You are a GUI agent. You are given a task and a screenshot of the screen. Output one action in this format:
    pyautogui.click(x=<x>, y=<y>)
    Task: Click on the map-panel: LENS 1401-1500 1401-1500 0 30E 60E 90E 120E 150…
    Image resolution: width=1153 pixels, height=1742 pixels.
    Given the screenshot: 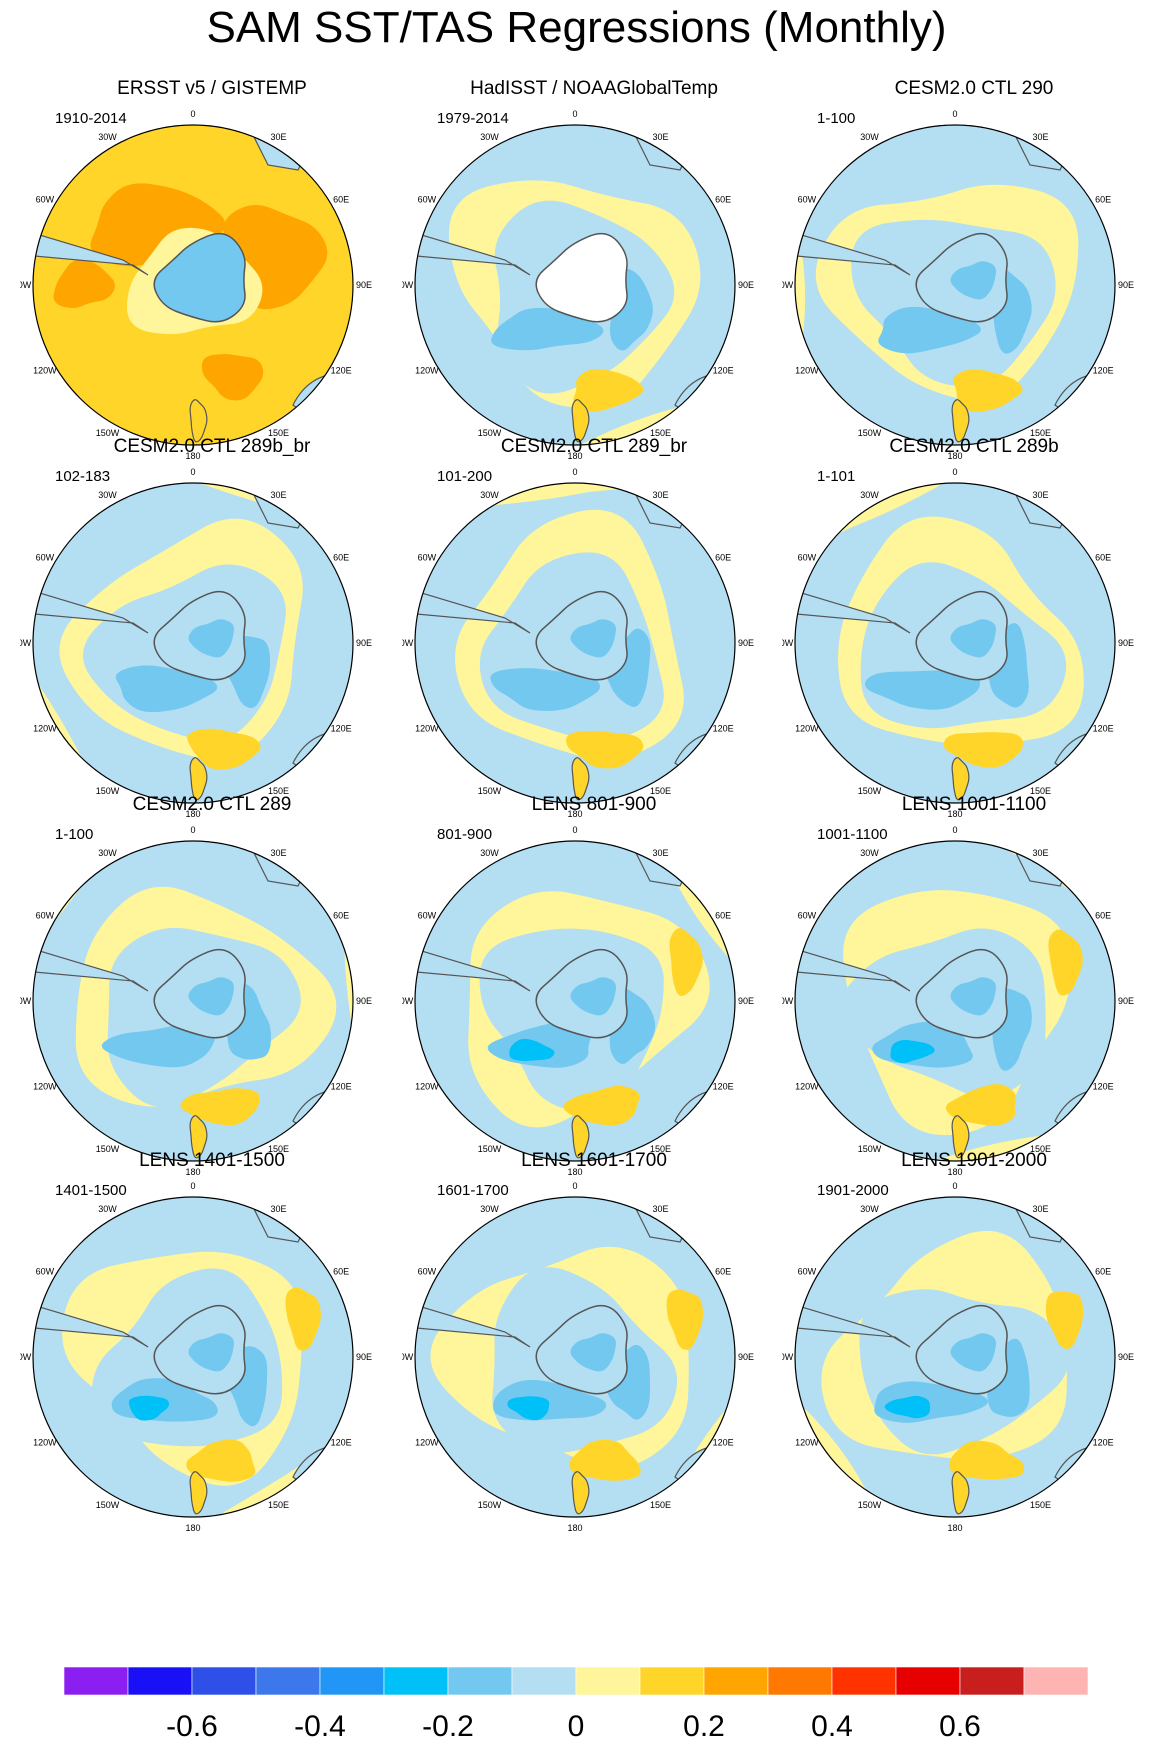 What is the action you would take?
    pyautogui.click(x=212, y=1347)
    